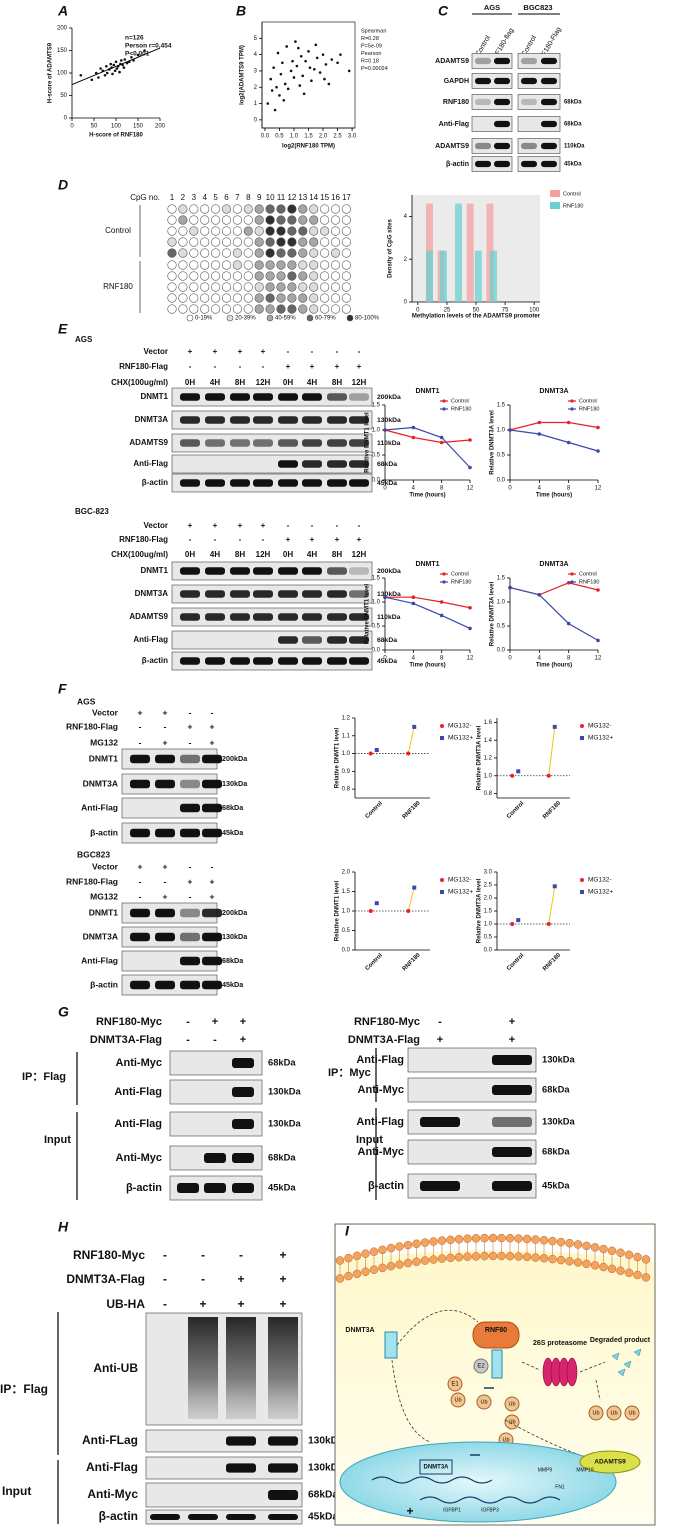 This screenshot has height=1526, width=689. What do you see at coordinates (118, 286) in the screenshot?
I see `group-name: RNF180` at bounding box center [118, 286].